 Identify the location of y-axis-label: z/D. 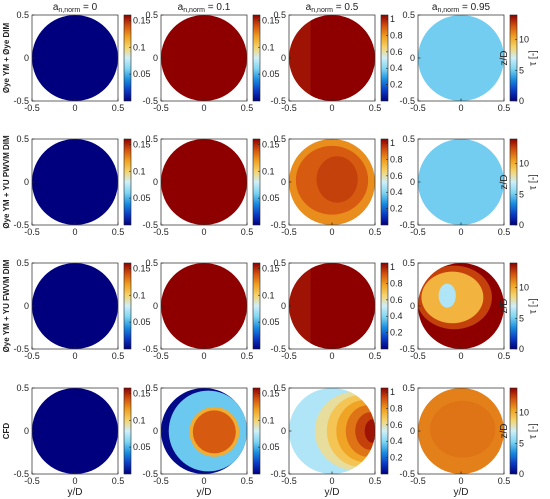
(504, 306).